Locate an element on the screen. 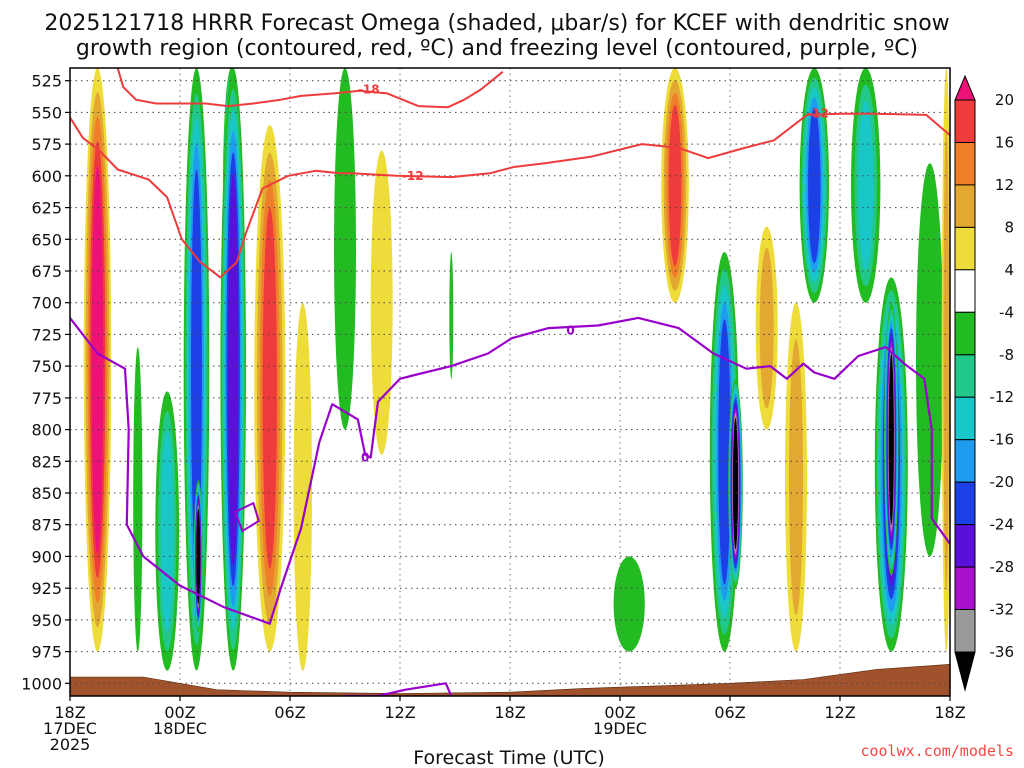 This screenshot has height=768, width=1024. colorbar-label: 4 is located at coordinates (1009, 270).